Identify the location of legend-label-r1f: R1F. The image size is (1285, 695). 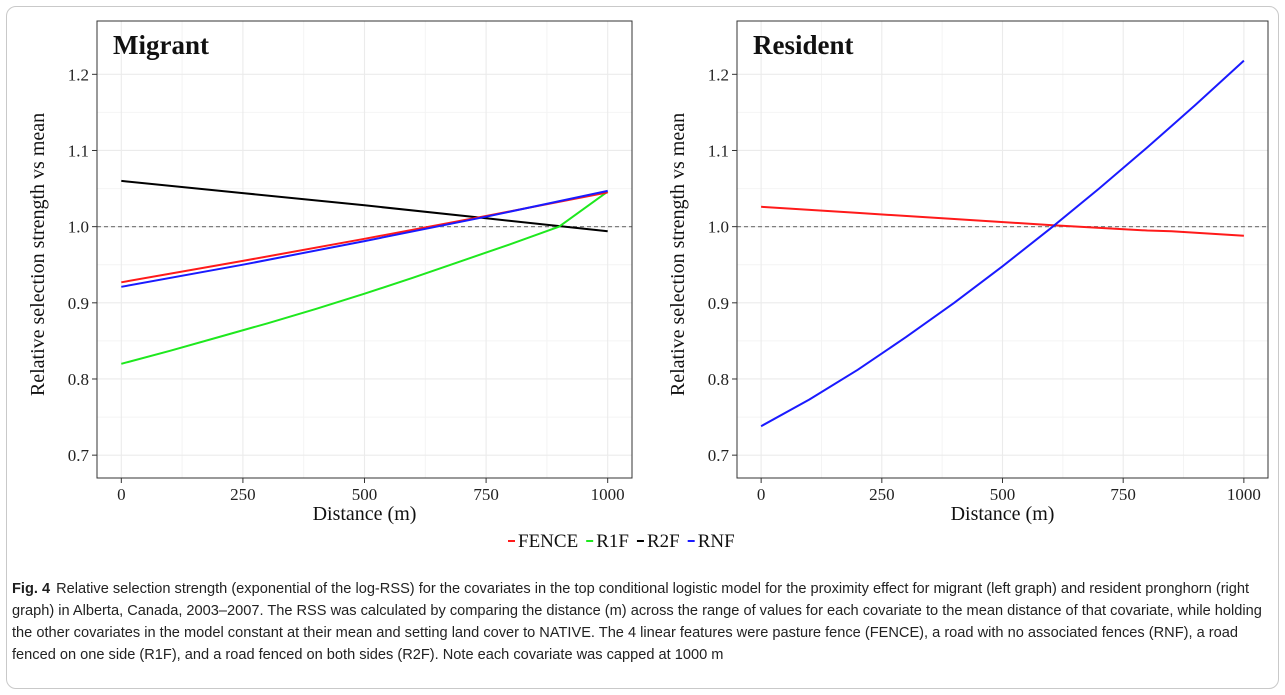
(612, 541).